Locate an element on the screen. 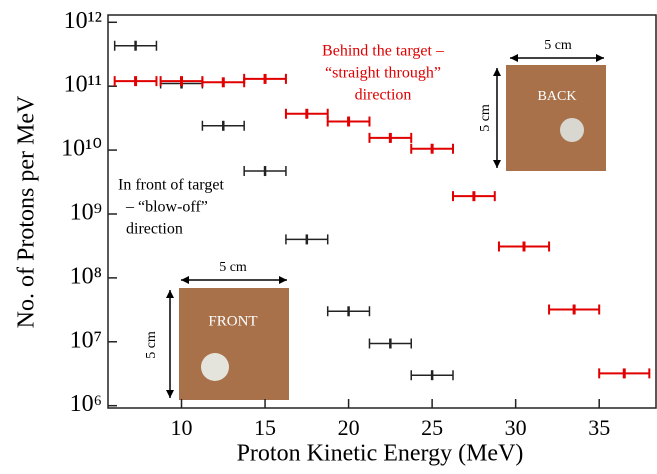 The width and height of the screenshot is (657, 474). y-axis-title: No. of Protons per MeV is located at coordinates (27, 211).